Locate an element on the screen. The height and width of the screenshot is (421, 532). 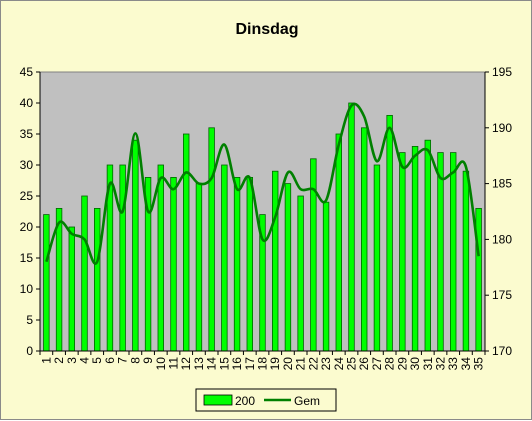
y-right-tick-label: 185 is located at coordinates (502, 184).